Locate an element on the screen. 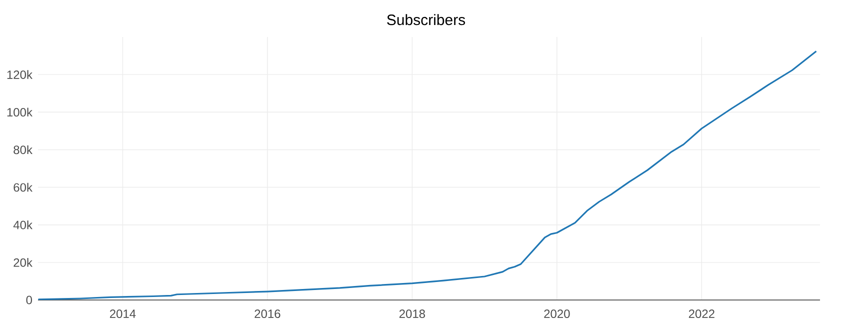 This screenshot has width=852, height=335. chart-title: Subscribers is located at coordinates (426, 20).